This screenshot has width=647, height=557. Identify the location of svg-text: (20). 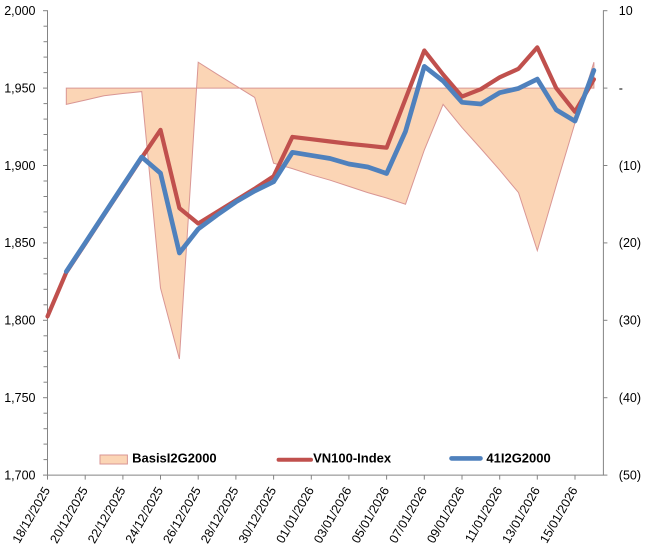
(630, 243).